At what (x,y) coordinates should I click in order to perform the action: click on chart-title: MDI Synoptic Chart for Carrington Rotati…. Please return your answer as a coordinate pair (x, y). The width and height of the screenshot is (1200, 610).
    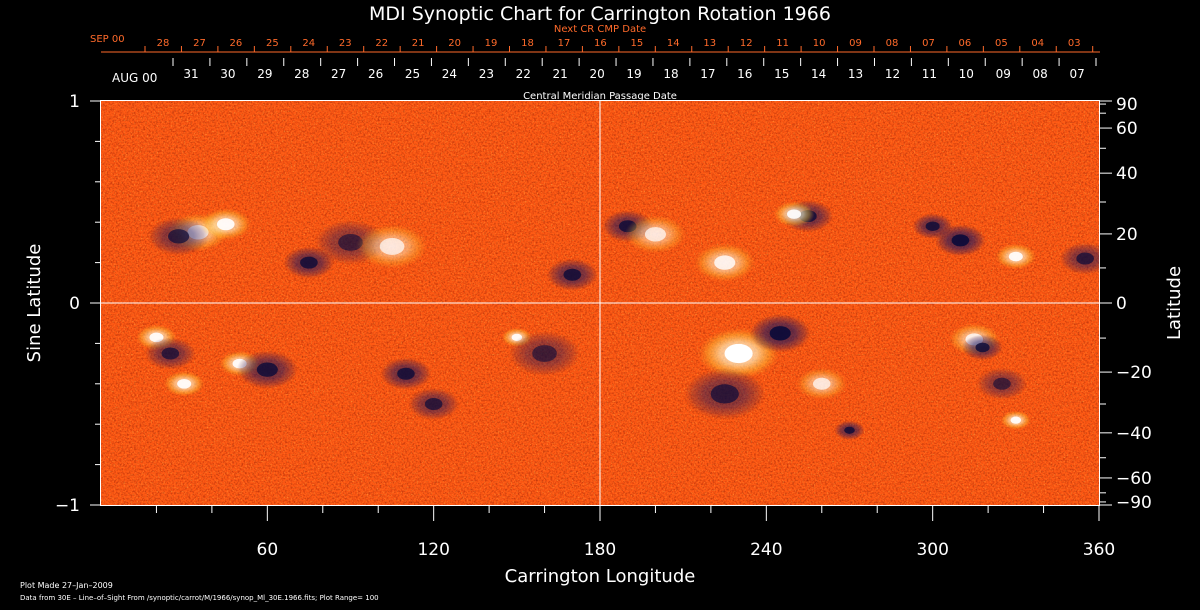
    Looking at the image, I should click on (600, 14).